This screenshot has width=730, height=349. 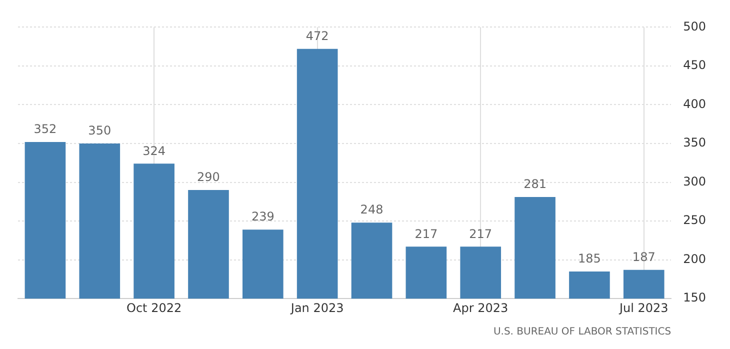 I want to click on x-tick-label: Apr 2023, so click(x=480, y=307).